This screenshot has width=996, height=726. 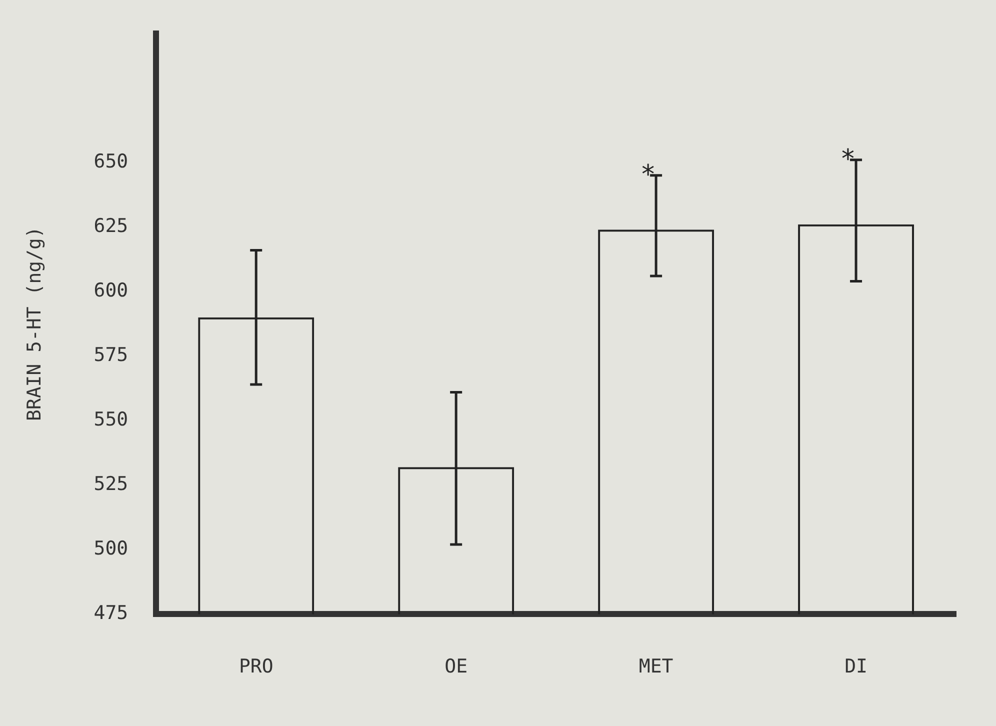 I want to click on y-tick-label: 625, so click(x=111, y=225).